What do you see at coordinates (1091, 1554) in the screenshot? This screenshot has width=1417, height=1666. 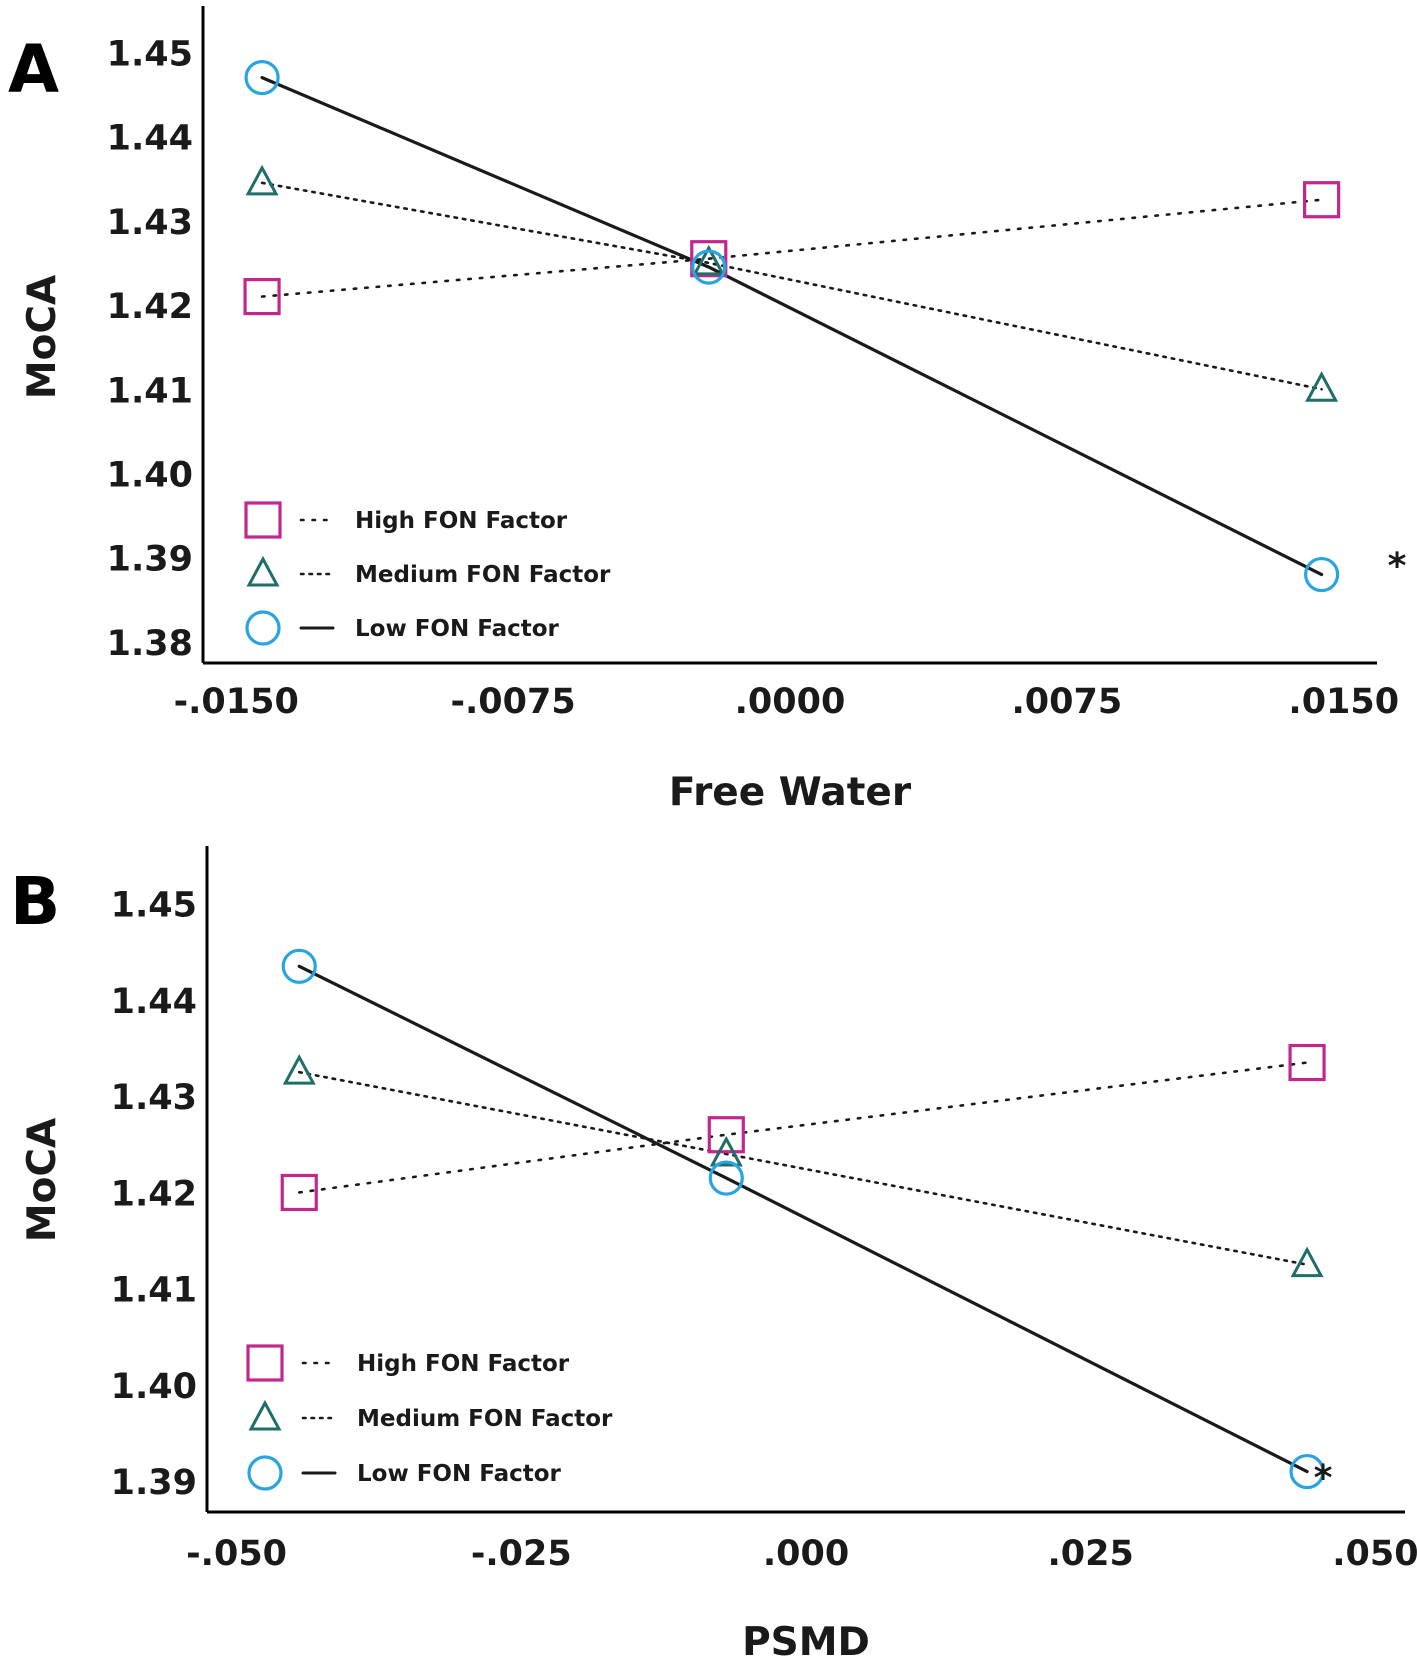 I see `panel-b-x-tick-label: .025` at bounding box center [1091, 1554].